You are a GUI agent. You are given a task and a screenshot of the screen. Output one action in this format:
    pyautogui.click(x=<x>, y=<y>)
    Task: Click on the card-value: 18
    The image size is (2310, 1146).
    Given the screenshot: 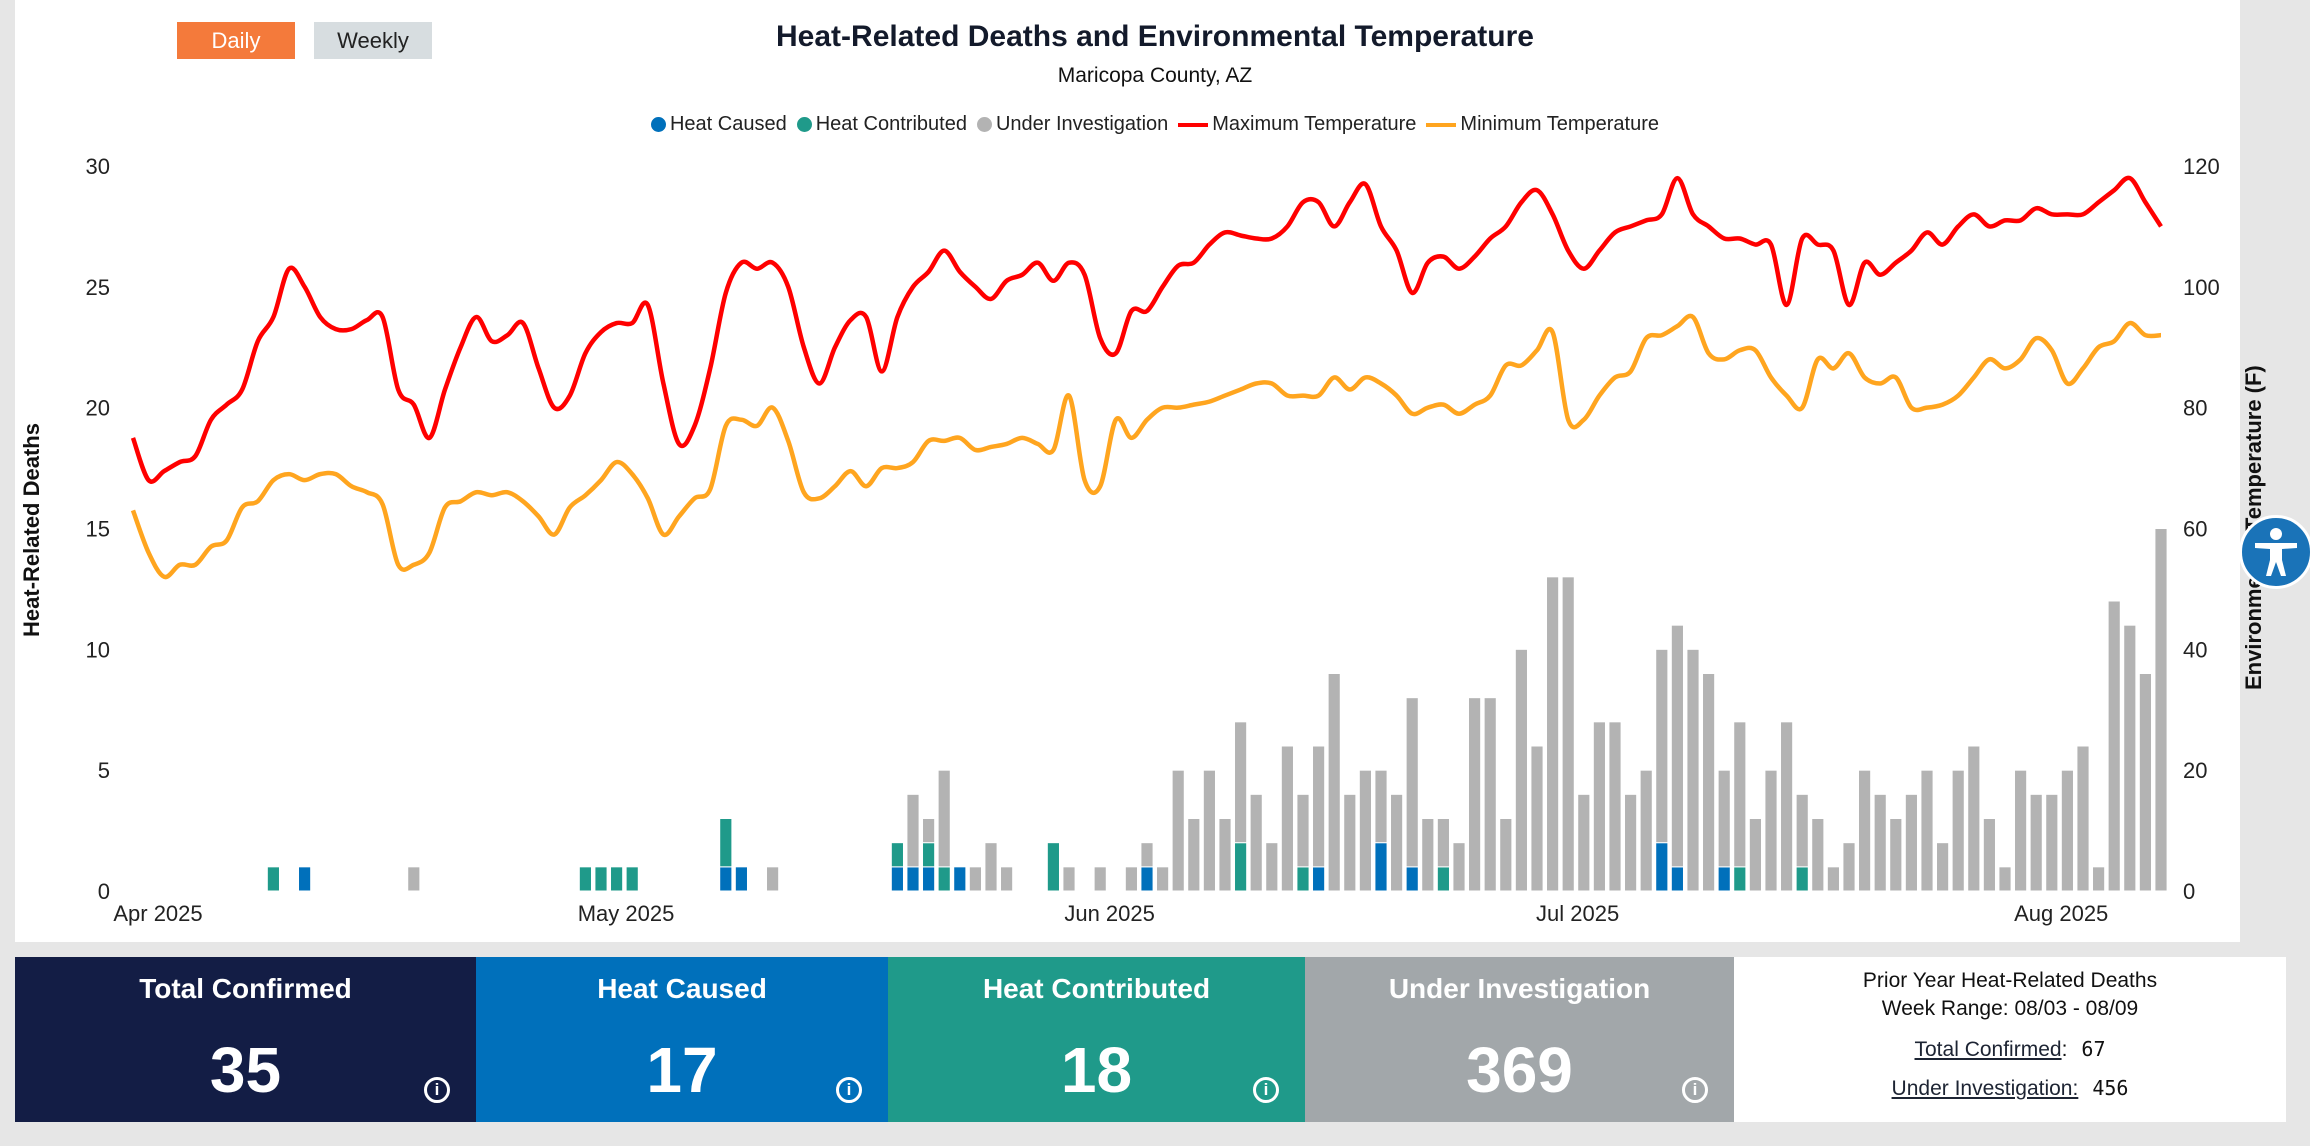 What is the action you would take?
    pyautogui.click(x=1096, y=1070)
    